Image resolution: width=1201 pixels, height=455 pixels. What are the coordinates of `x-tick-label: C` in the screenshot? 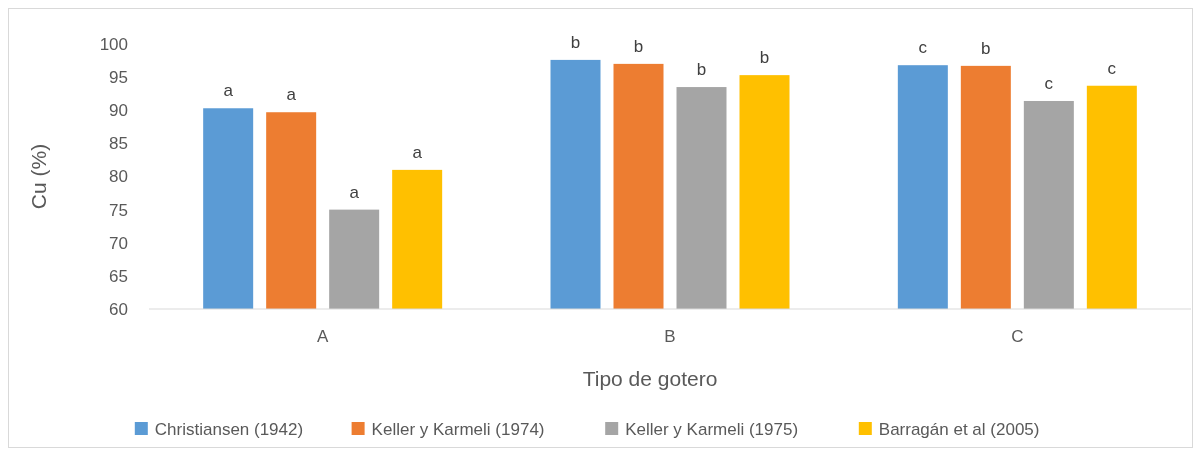 It's located at (1017, 336).